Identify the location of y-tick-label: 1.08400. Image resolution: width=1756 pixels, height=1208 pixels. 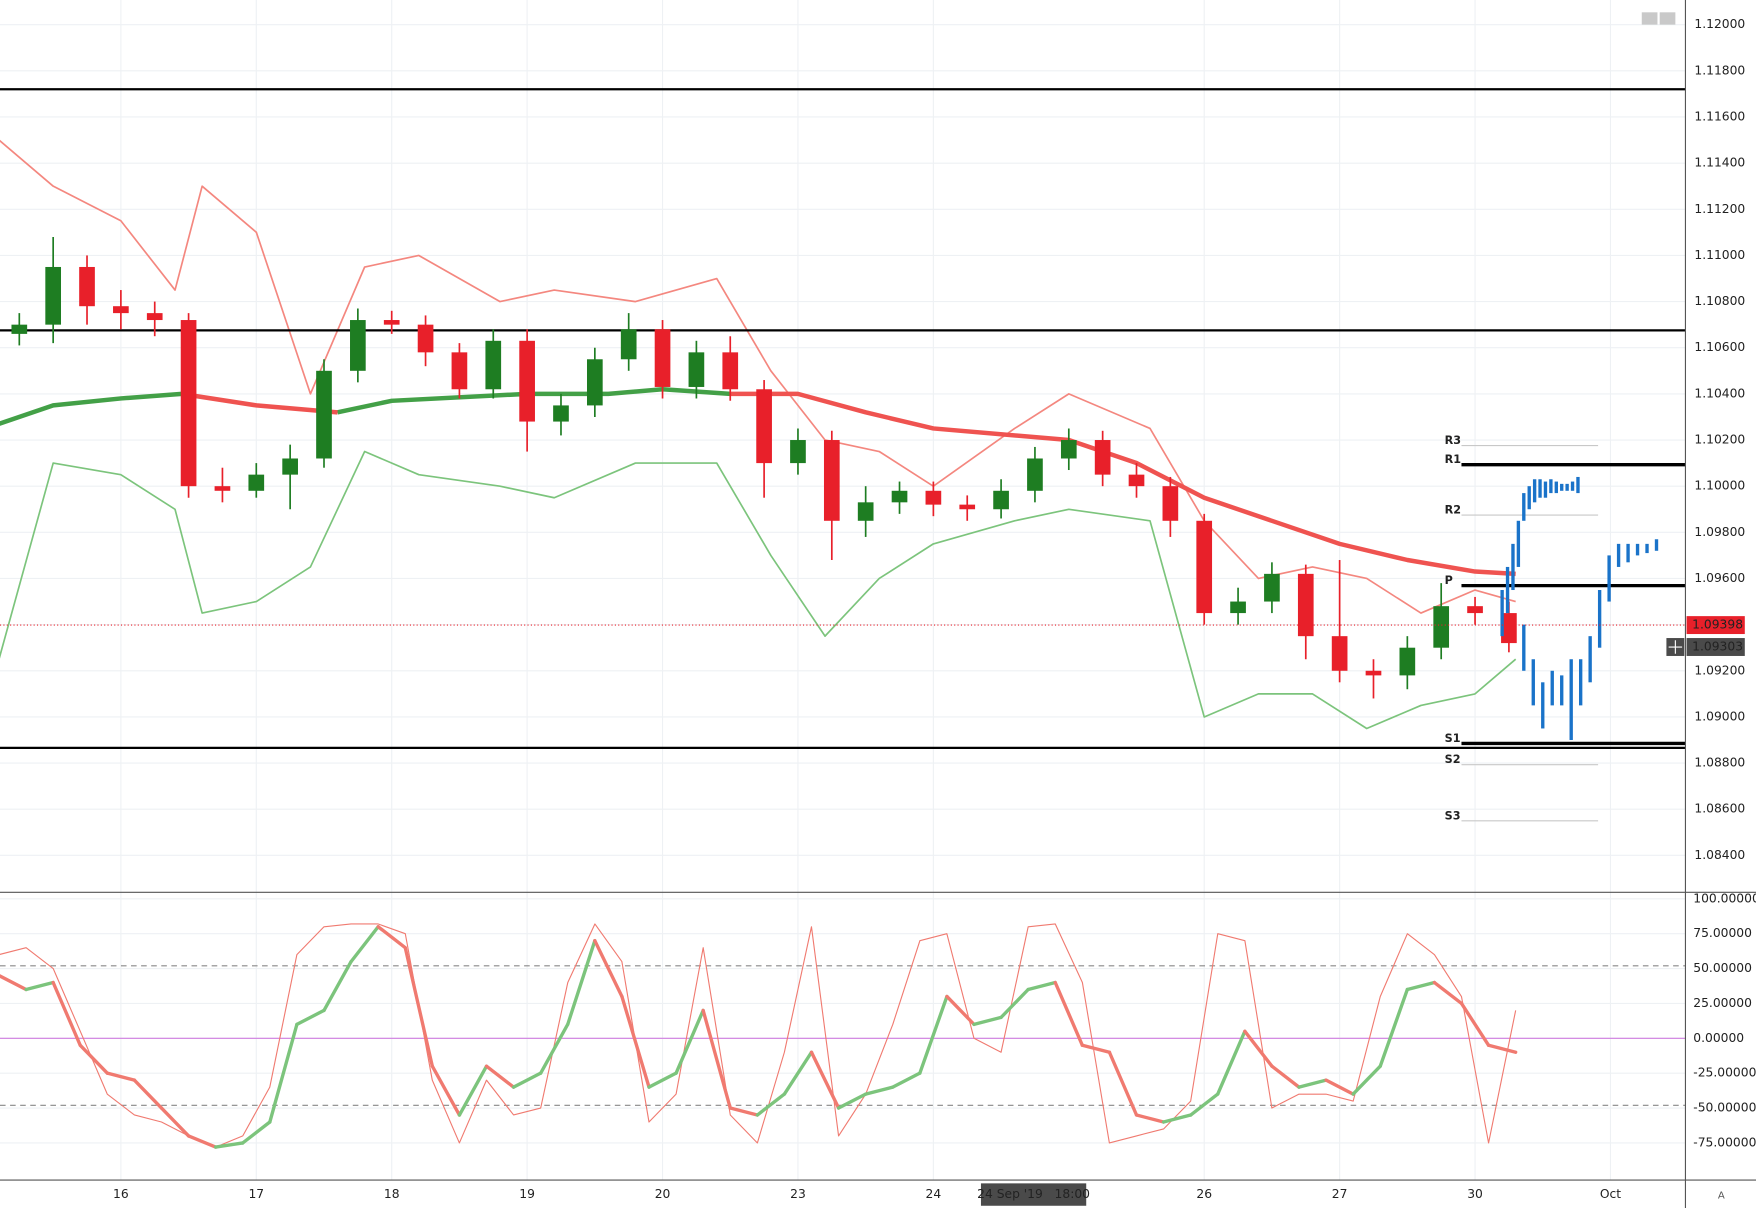
(1719, 855).